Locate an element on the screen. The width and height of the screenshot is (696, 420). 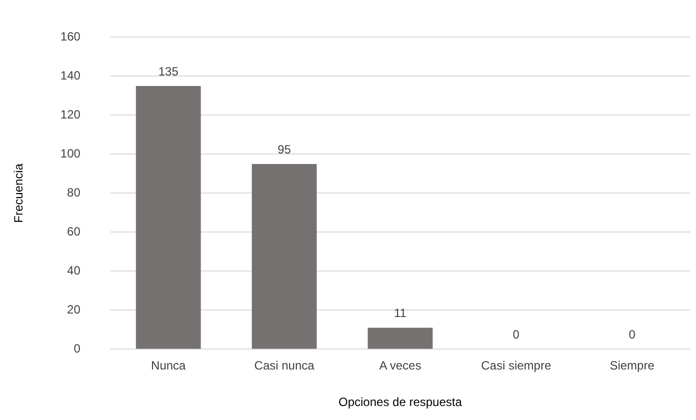
x-tick-label: A veces is located at coordinates (400, 365).